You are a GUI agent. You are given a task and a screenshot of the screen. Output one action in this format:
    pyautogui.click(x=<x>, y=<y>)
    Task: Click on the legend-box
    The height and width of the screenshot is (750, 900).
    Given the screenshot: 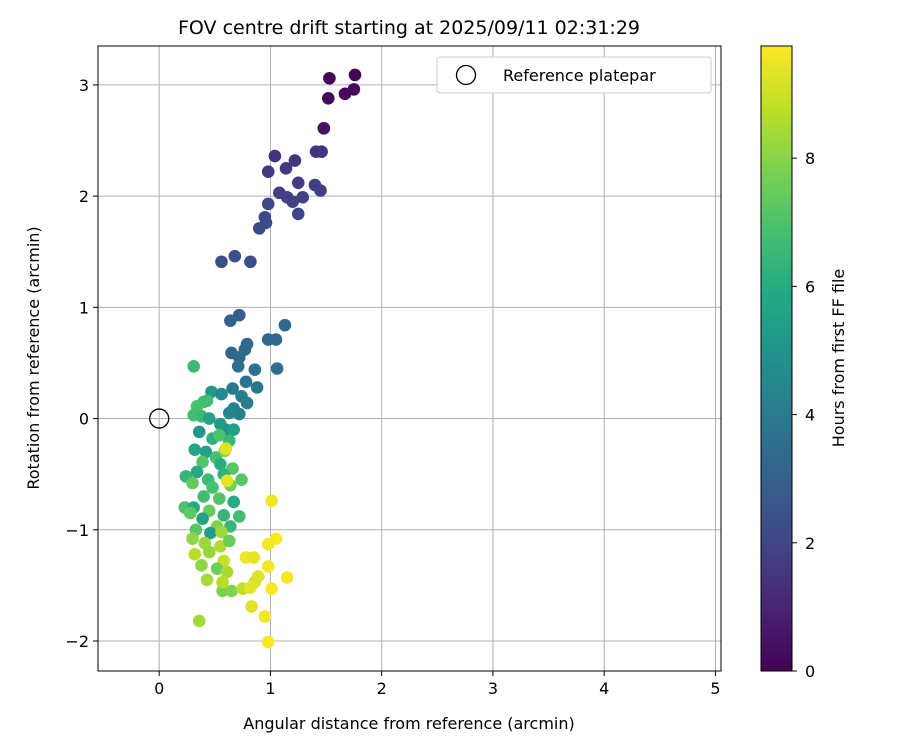 What is the action you would take?
    pyautogui.click(x=574, y=75)
    